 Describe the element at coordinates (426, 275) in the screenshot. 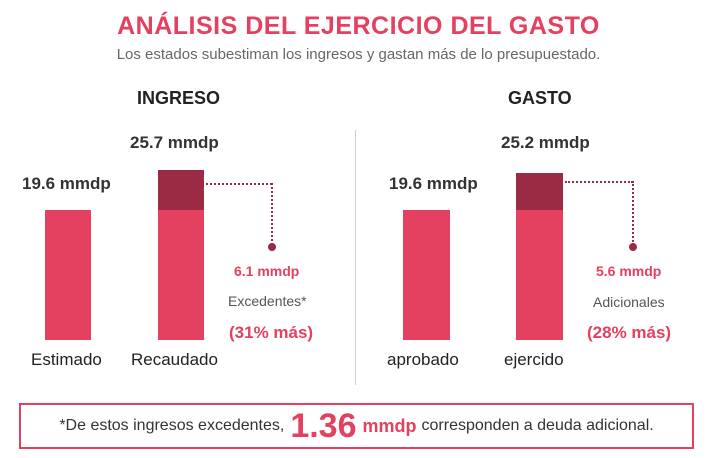

I see `bar-aprobado-base` at that location.